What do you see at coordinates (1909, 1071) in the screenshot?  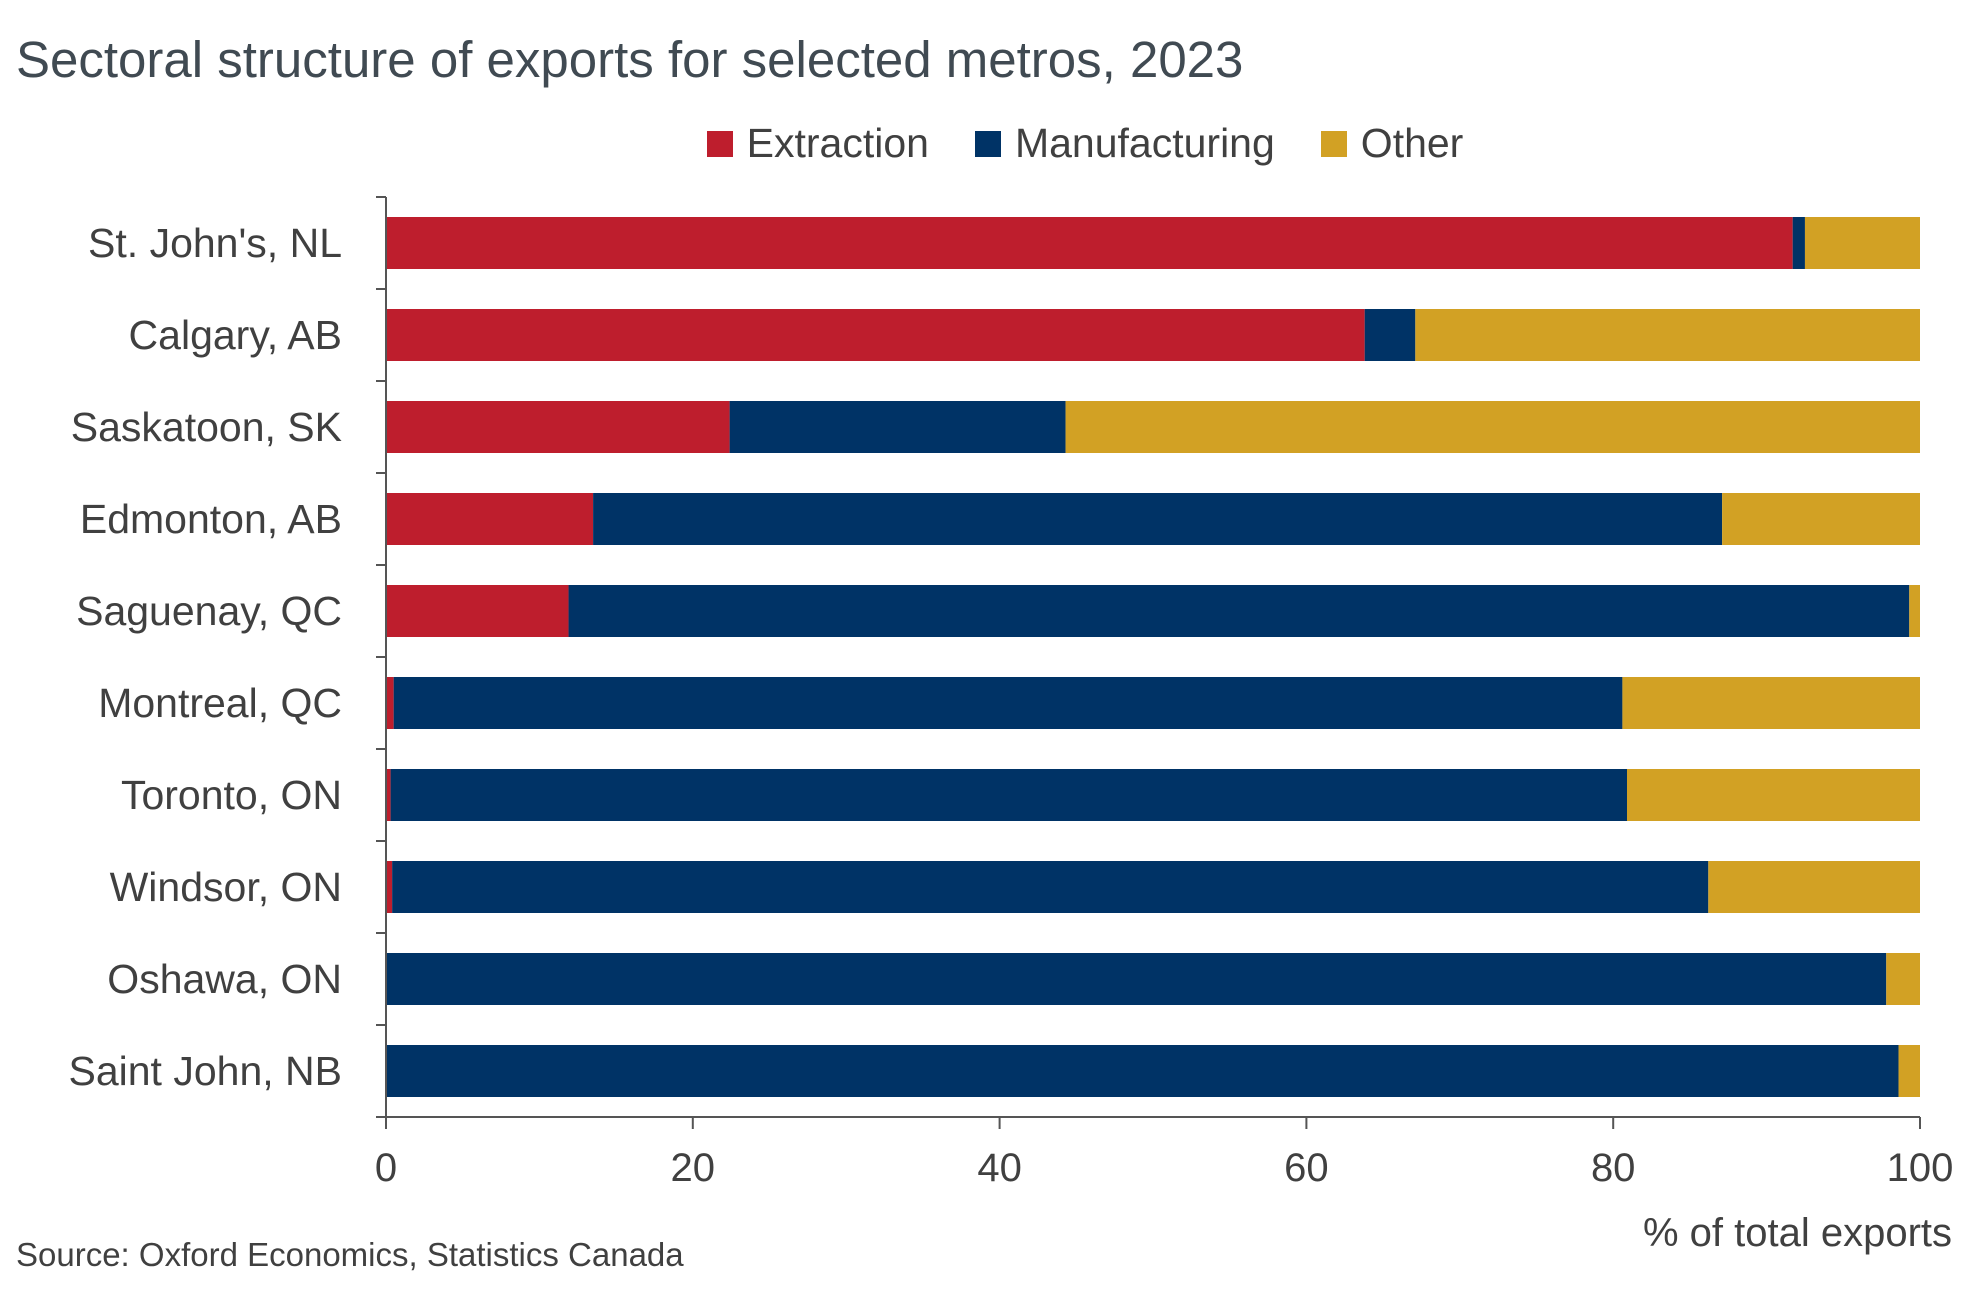 I see `bar-saint-john-nb-other` at bounding box center [1909, 1071].